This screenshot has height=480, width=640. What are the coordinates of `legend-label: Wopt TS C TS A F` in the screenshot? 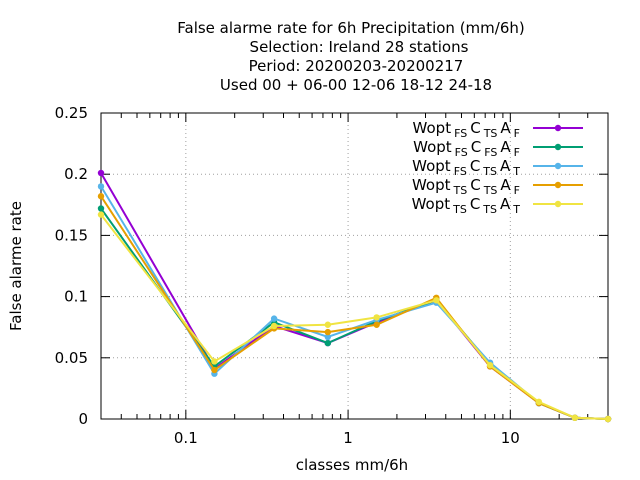 It's located at (466, 186).